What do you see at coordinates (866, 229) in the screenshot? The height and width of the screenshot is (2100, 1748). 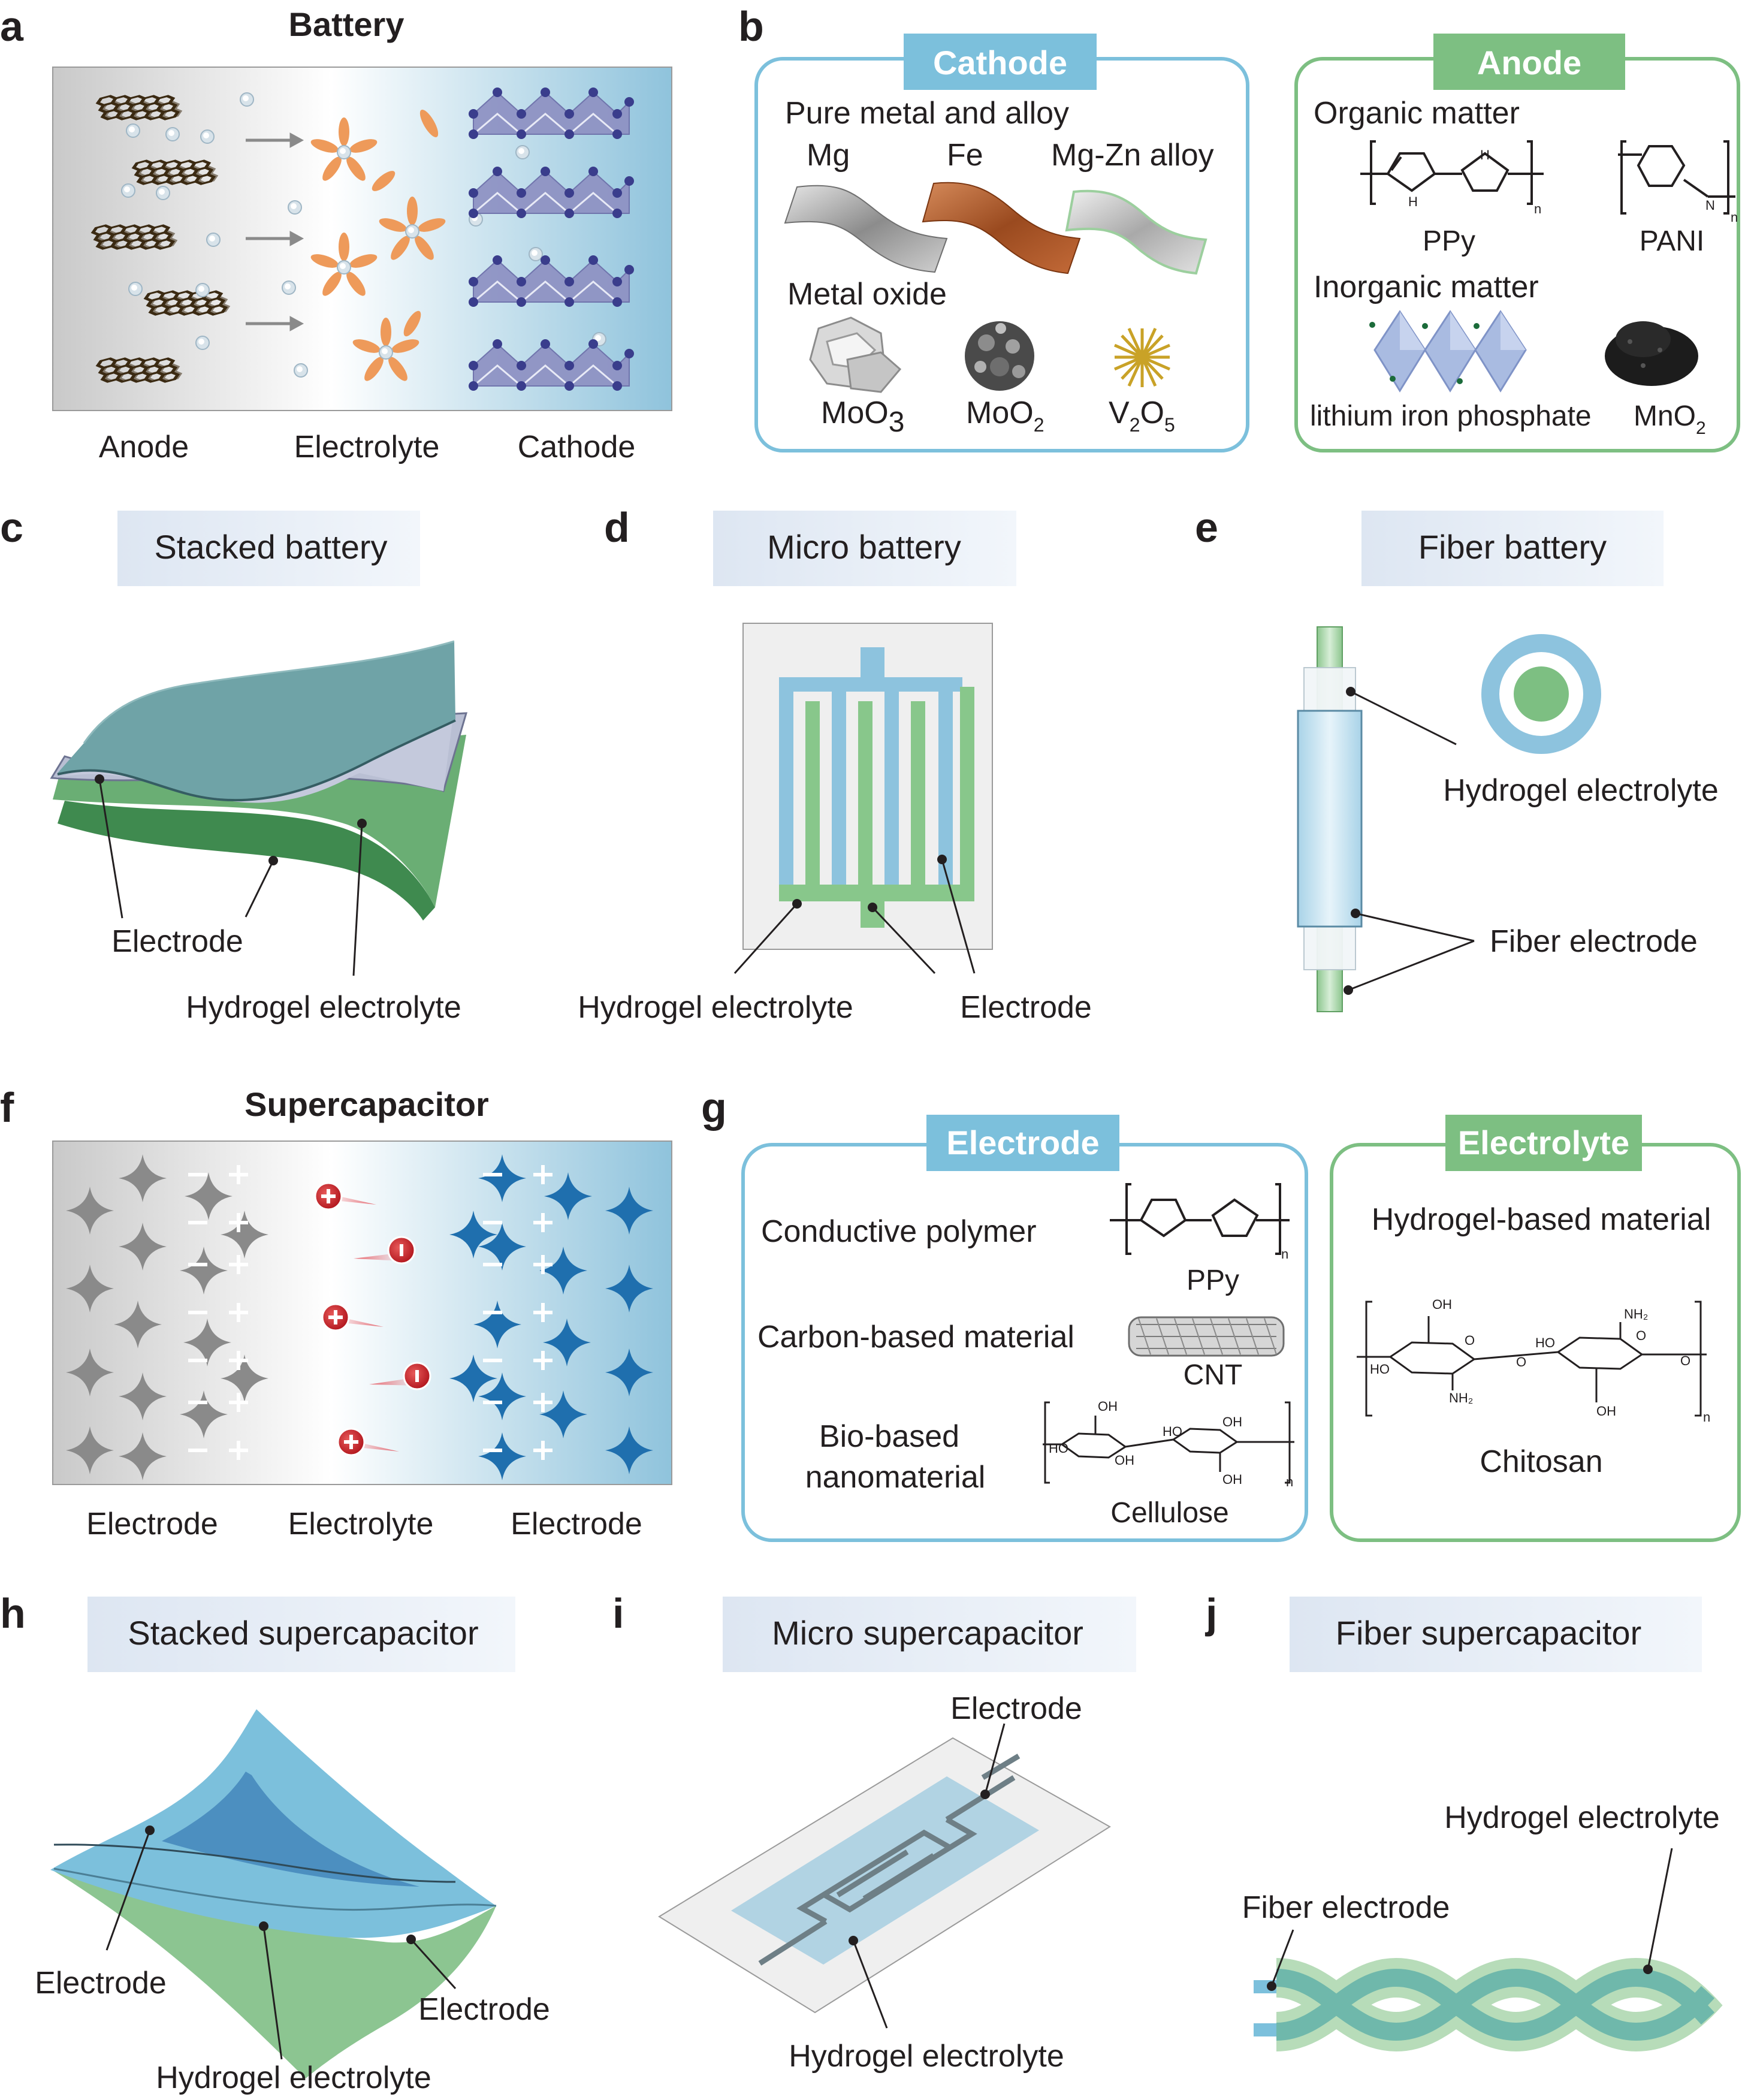 I see `mg-sheet` at bounding box center [866, 229].